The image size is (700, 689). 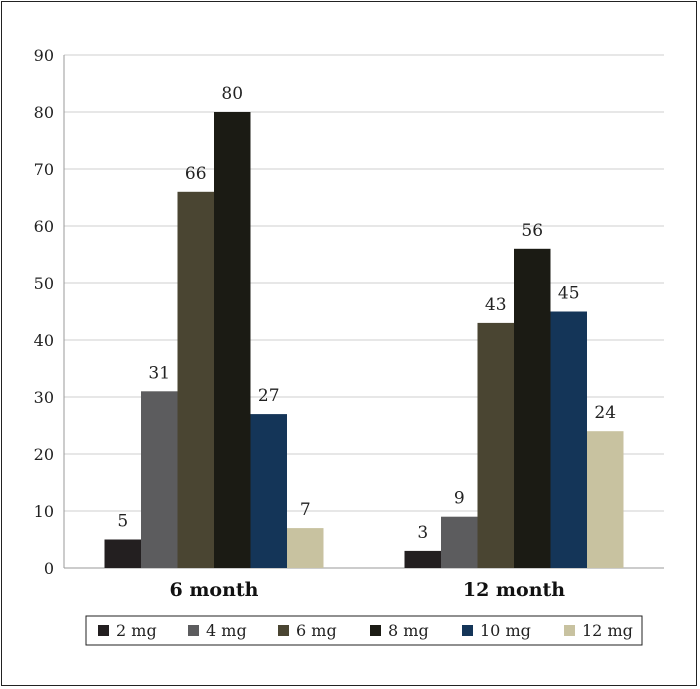 I want to click on data-label: 56, so click(x=532, y=231).